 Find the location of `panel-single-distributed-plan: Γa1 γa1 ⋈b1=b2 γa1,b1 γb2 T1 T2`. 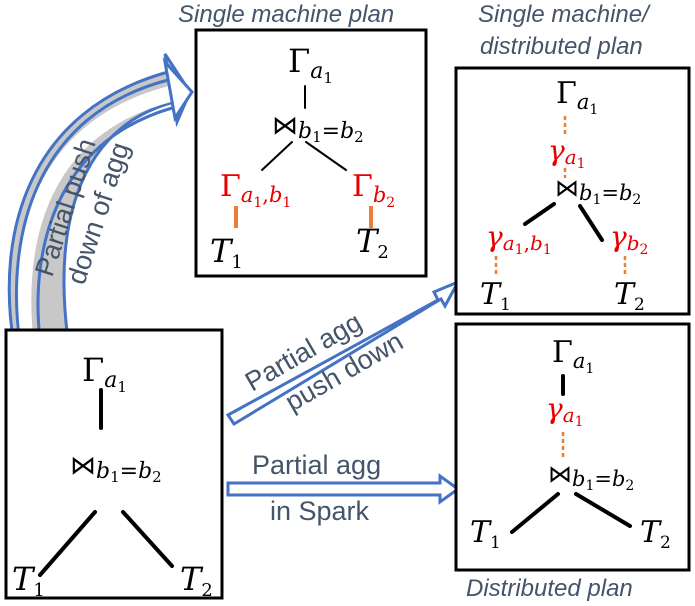

panel-single-distributed-plan: Γa1 γa1 ⋈b1=b2 γa1,b1 γb2 T1 T2 is located at coordinates (572, 191).